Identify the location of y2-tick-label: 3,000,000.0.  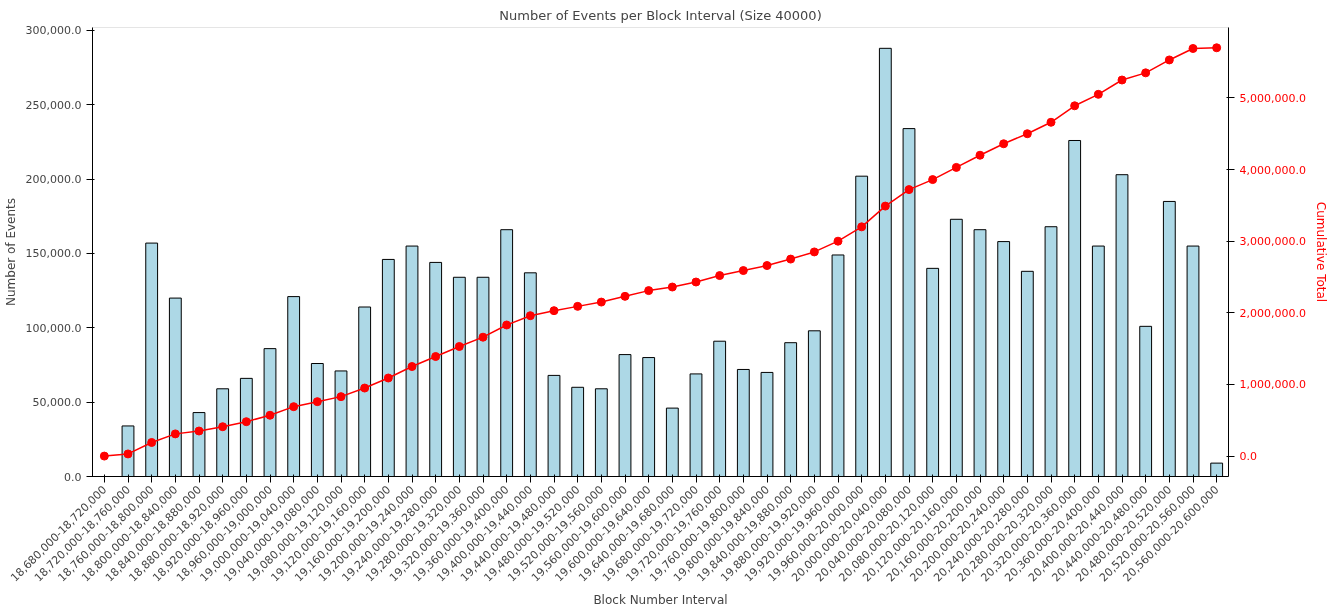
(1272, 242).